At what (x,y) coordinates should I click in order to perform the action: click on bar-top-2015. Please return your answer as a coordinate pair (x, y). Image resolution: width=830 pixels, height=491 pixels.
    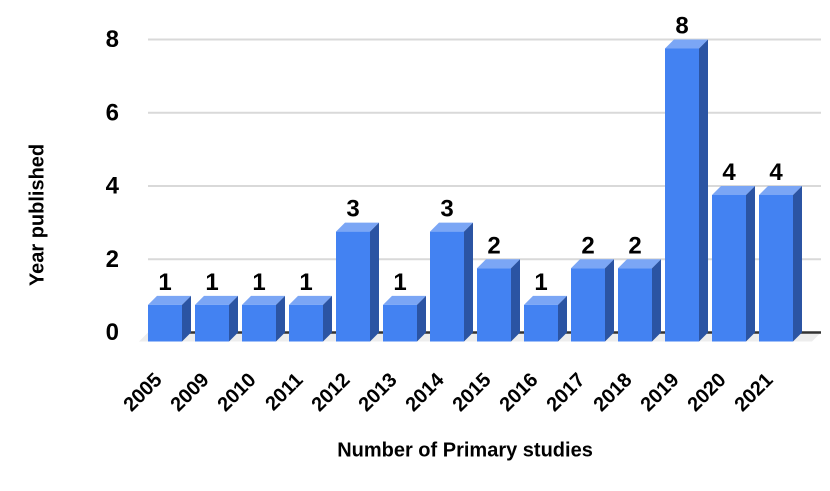
    Looking at the image, I should click on (498, 264).